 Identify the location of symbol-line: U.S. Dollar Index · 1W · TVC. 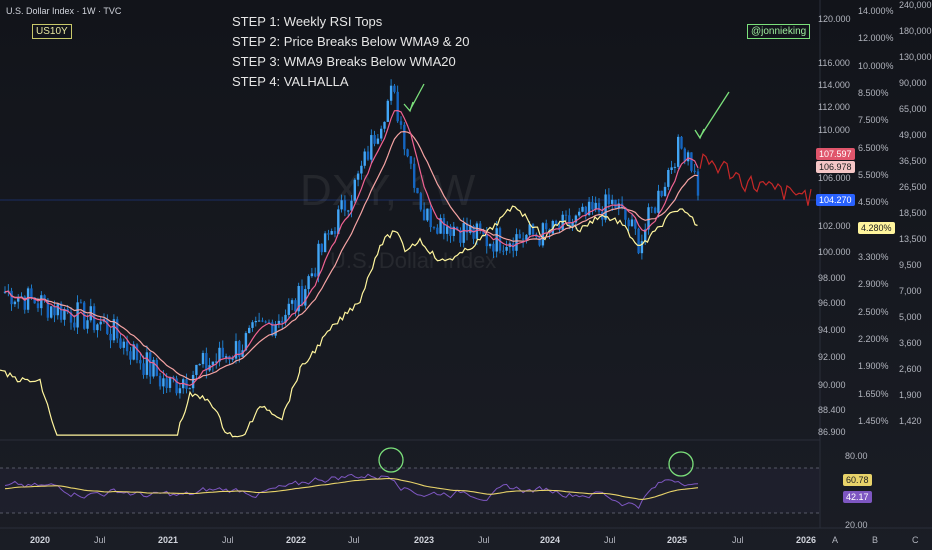
(64, 11).